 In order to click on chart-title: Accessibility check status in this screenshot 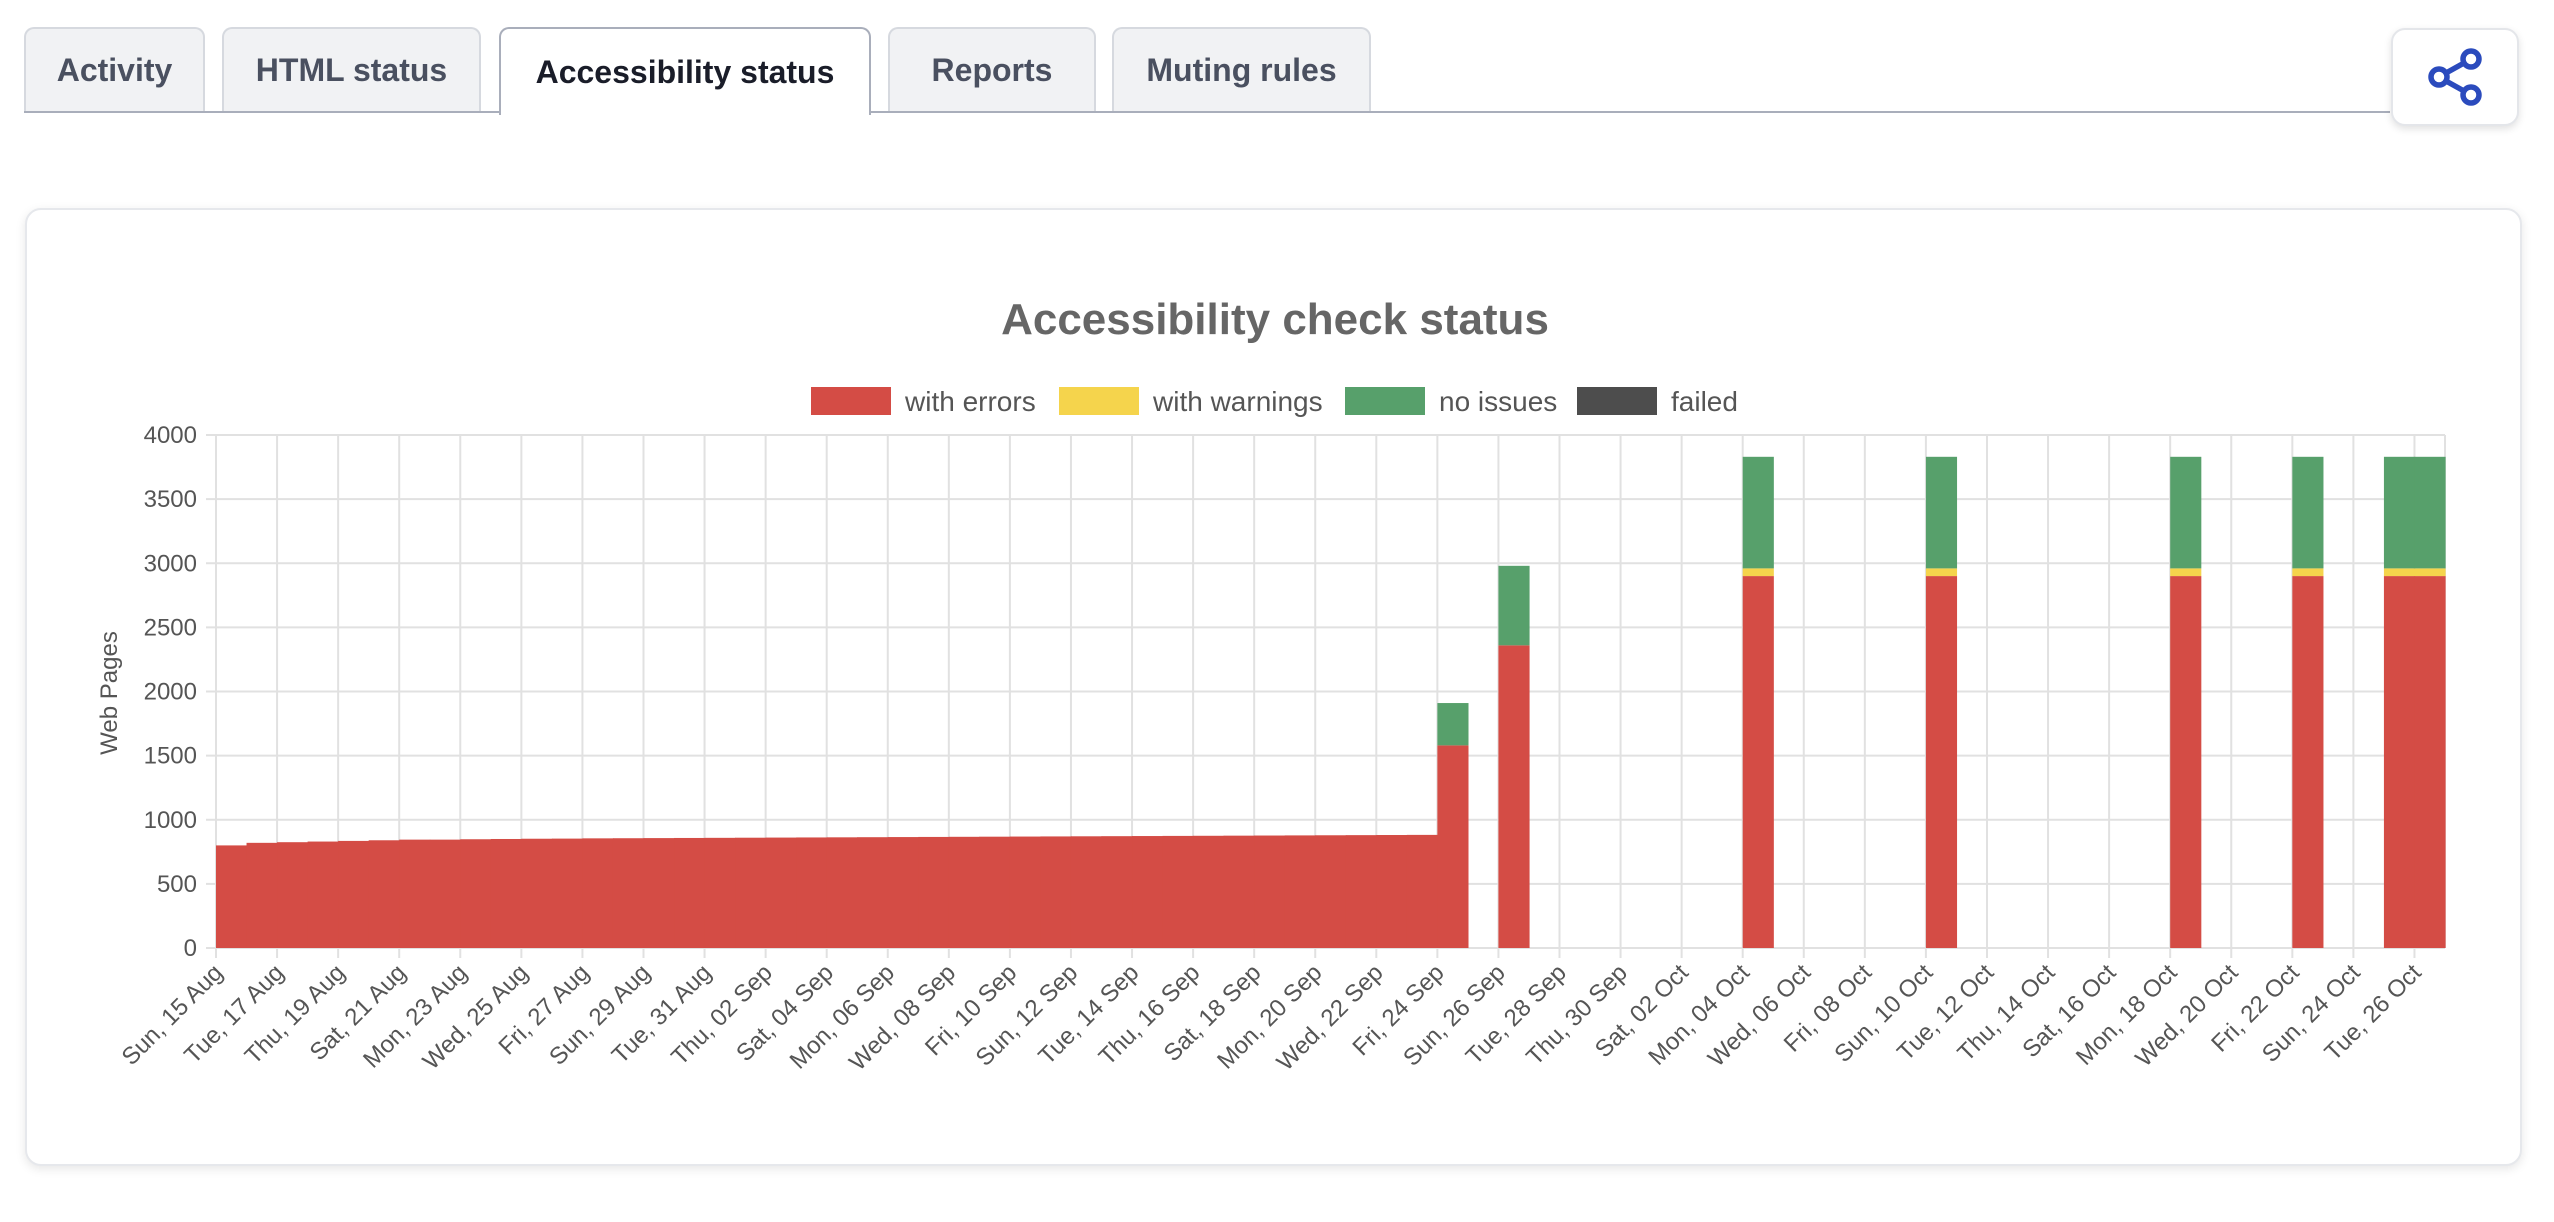, I will do `click(1275, 319)`.